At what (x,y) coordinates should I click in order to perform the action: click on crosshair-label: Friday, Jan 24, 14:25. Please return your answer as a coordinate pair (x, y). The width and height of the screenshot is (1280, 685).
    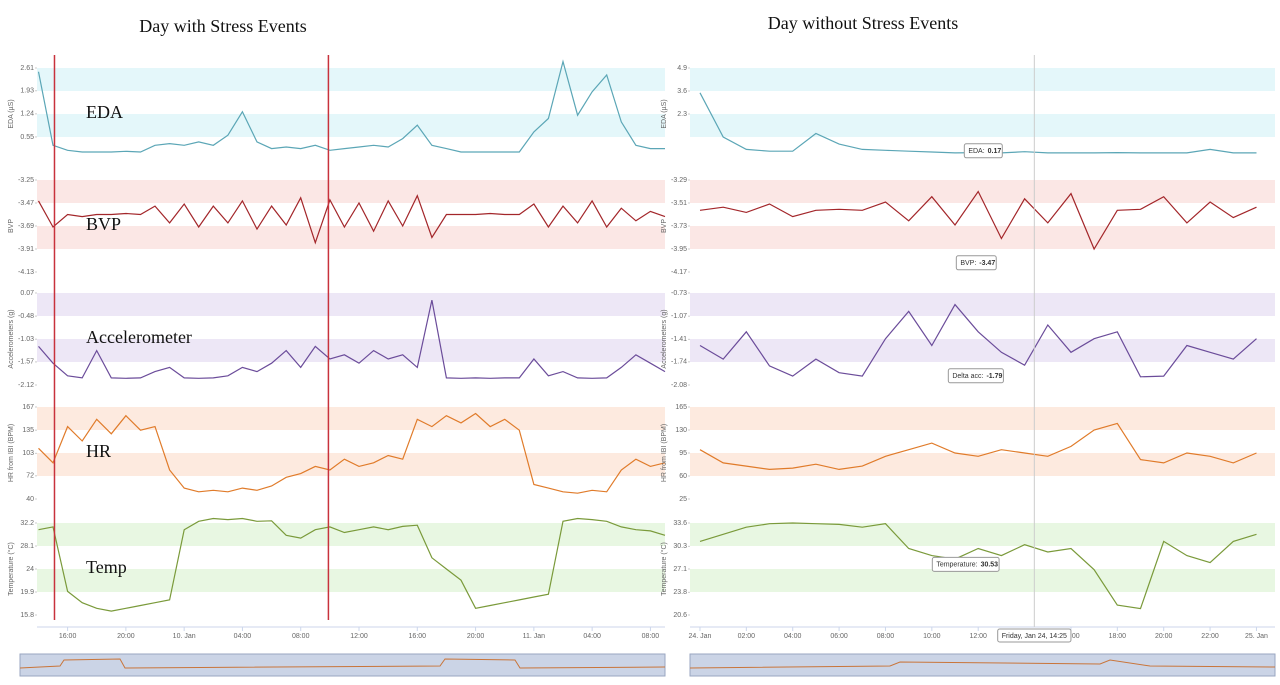
    Looking at the image, I should click on (1034, 636).